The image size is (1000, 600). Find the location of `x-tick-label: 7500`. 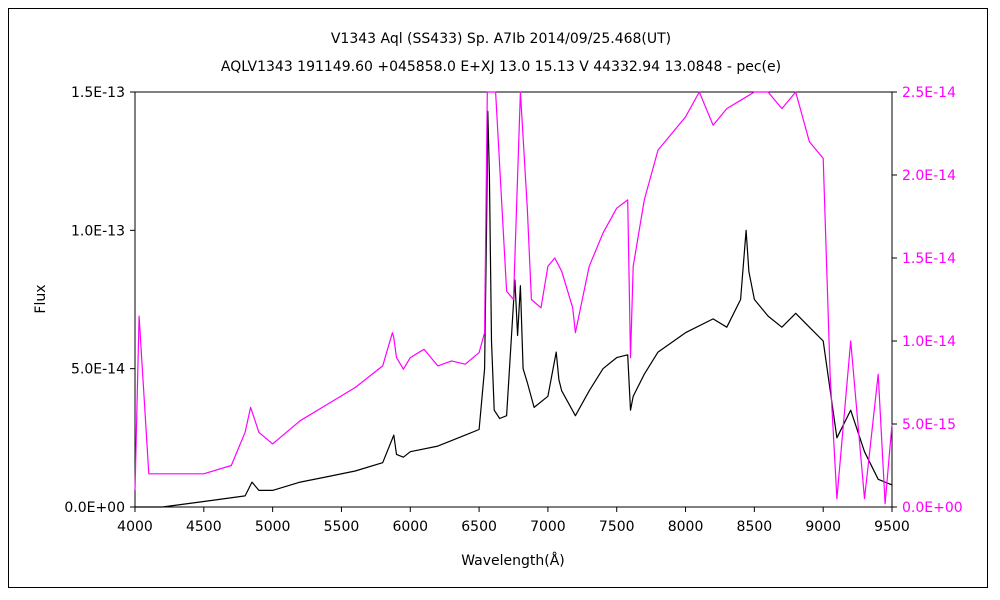

x-tick-label: 7500 is located at coordinates (617, 527).